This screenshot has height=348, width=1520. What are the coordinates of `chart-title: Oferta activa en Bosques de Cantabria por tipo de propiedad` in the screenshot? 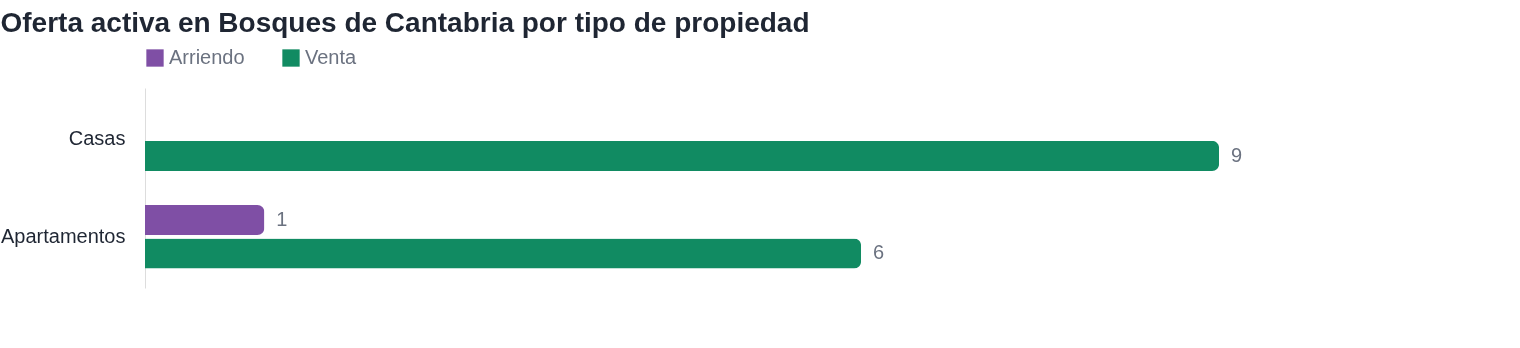 It's located at (405, 22).